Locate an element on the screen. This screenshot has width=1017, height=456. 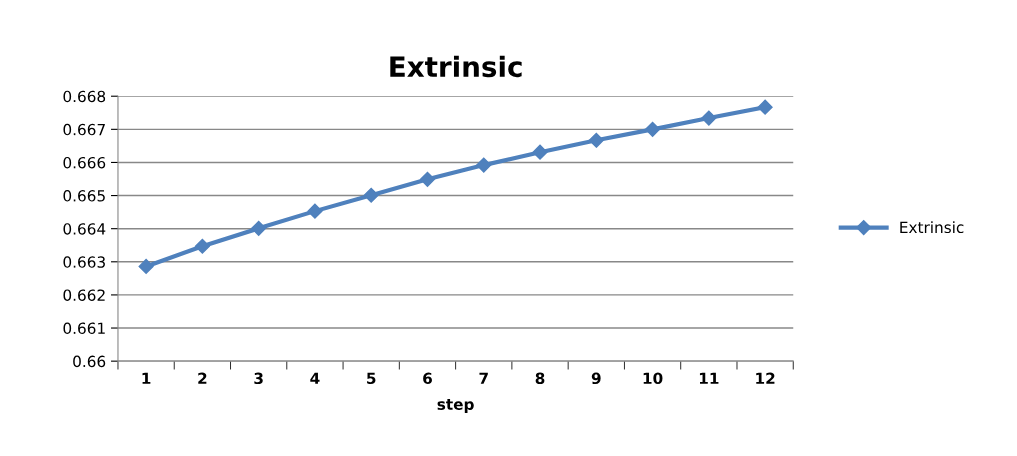
x-tick-label: 6 is located at coordinates (427, 378).